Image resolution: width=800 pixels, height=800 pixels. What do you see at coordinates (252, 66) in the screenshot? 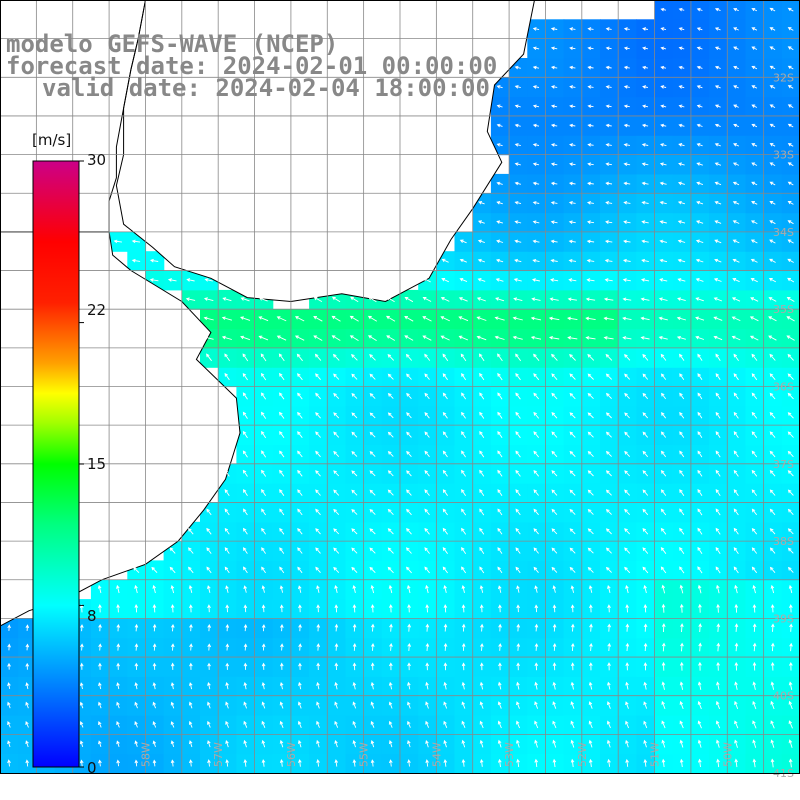
I see `forecast-date: forecast date: 2024-02-01 00:00:00` at bounding box center [252, 66].